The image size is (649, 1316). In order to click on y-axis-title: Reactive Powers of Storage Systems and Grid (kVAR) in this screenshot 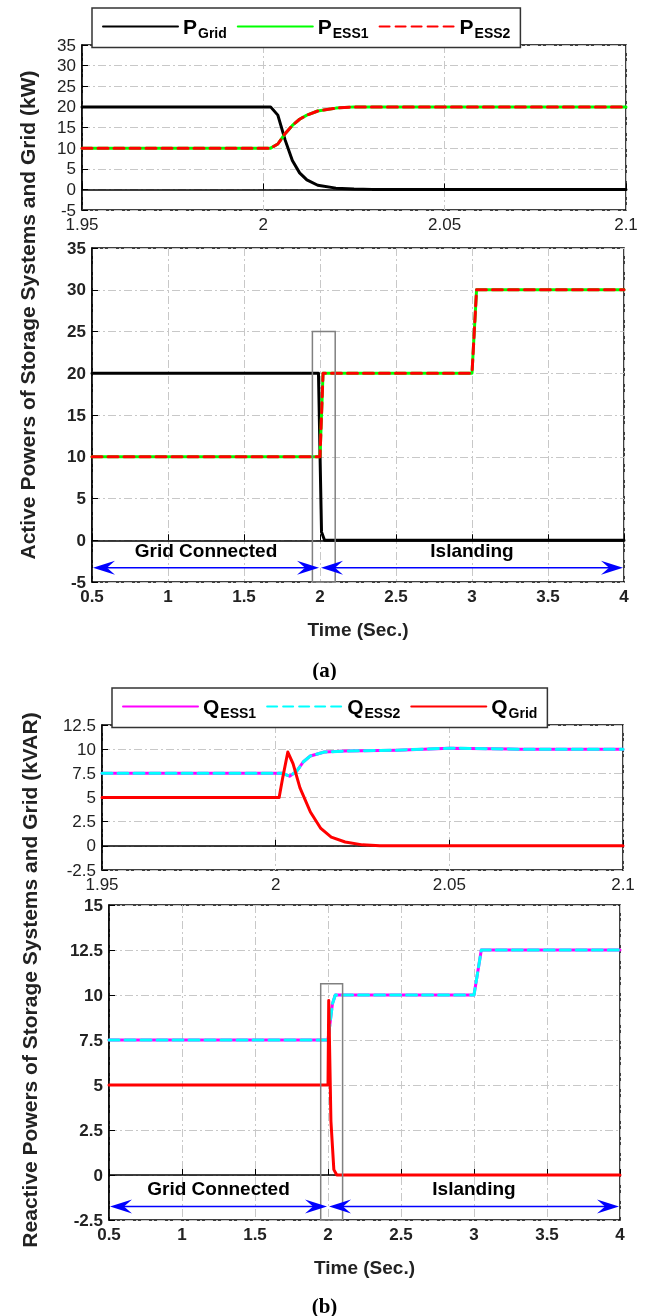, I will do `click(29, 980)`.